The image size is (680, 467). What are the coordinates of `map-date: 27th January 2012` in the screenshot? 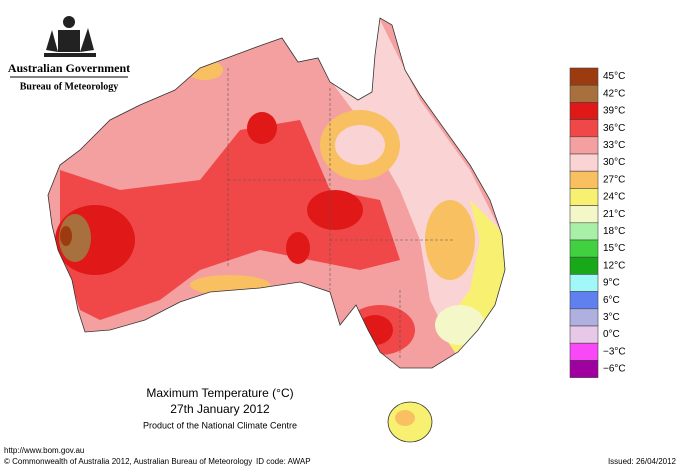 It's located at (220, 409).